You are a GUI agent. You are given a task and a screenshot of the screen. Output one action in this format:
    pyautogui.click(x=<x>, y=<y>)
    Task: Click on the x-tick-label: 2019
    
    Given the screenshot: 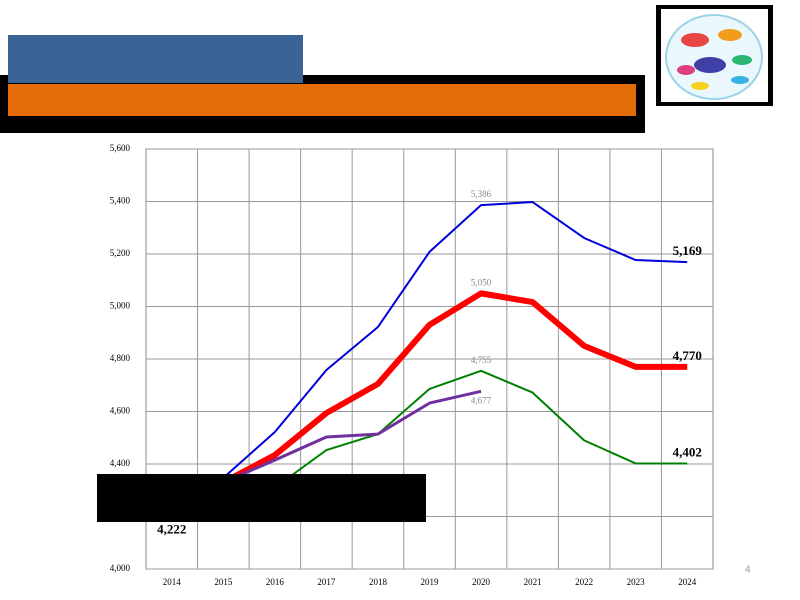 What is the action you would take?
    pyautogui.click(x=430, y=582)
    